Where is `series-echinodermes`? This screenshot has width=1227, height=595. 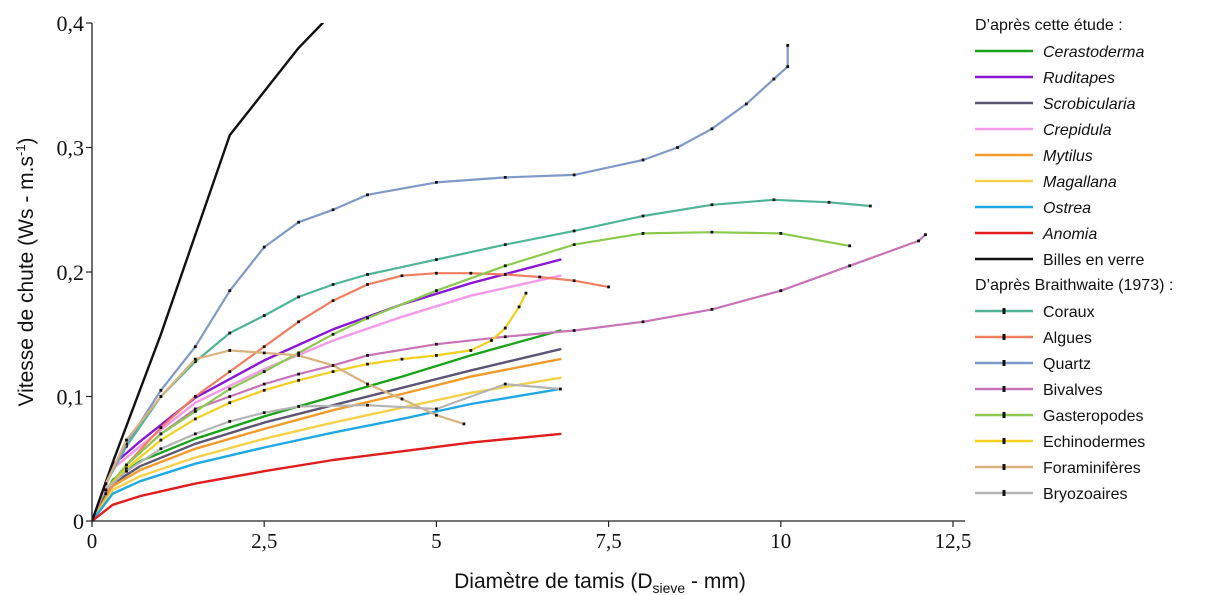
series-echinodermes is located at coordinates (316, 391).